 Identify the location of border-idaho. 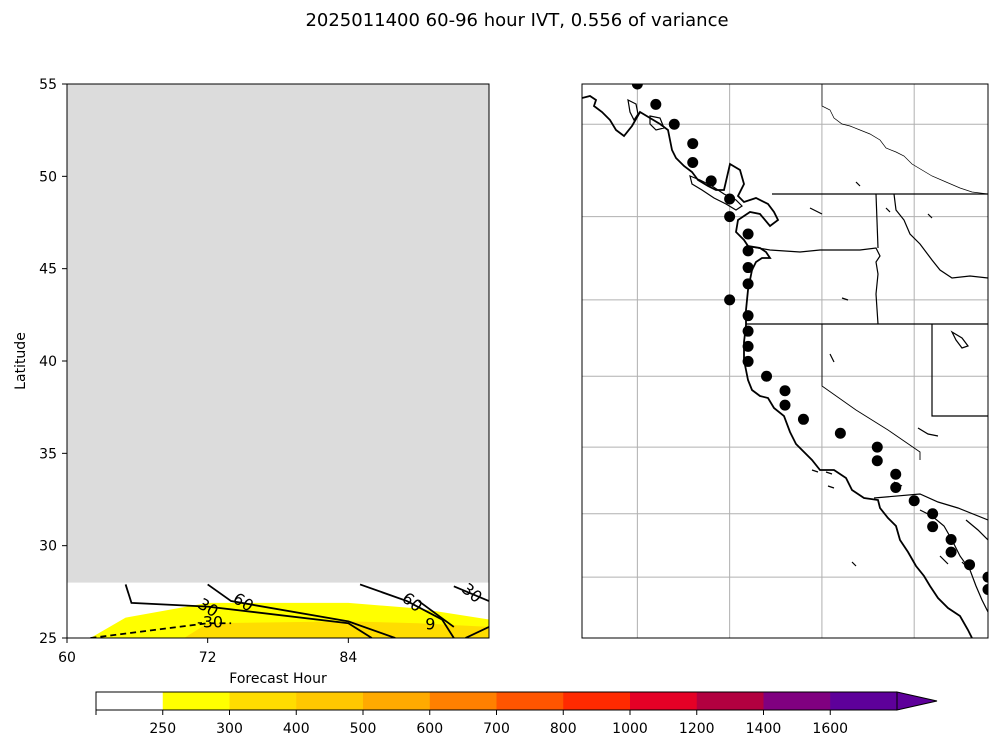
(877, 221).